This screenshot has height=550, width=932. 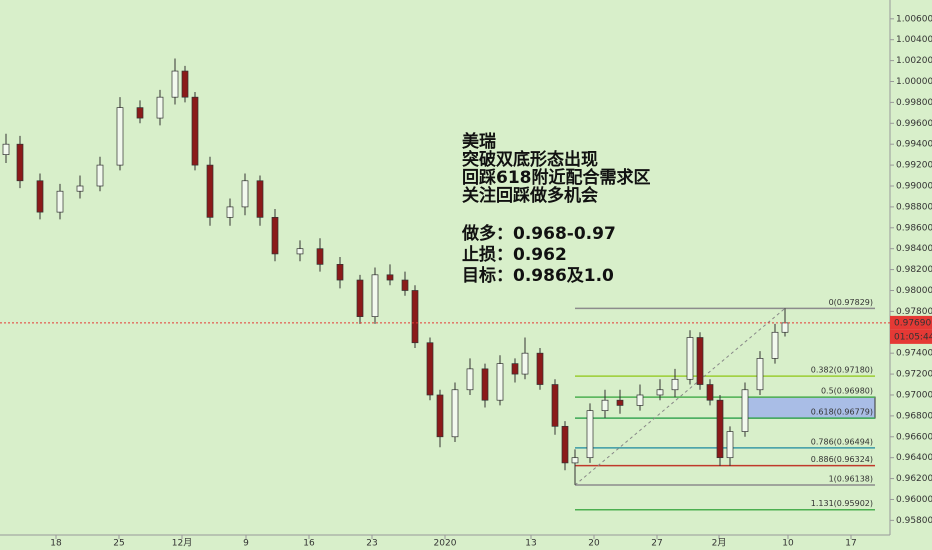 What do you see at coordinates (914, 479) in the screenshot?
I see `y-tick-label: 0.96200` at bounding box center [914, 479].